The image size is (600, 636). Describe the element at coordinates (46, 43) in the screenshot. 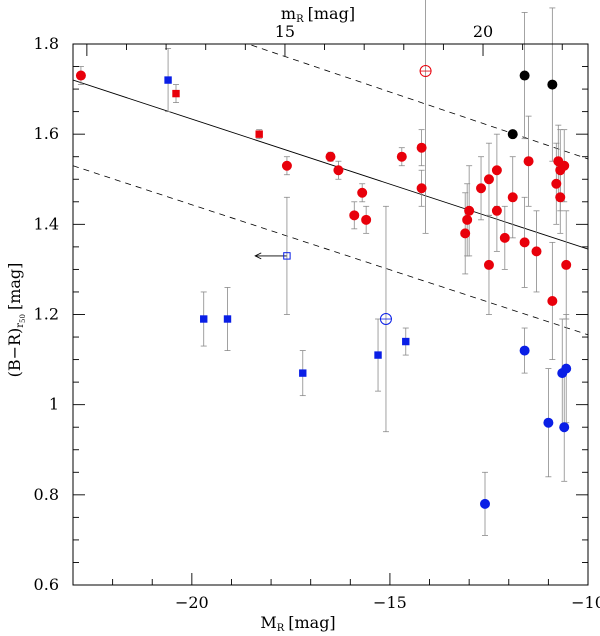

I see `y-tick-label: 1.8` at that location.